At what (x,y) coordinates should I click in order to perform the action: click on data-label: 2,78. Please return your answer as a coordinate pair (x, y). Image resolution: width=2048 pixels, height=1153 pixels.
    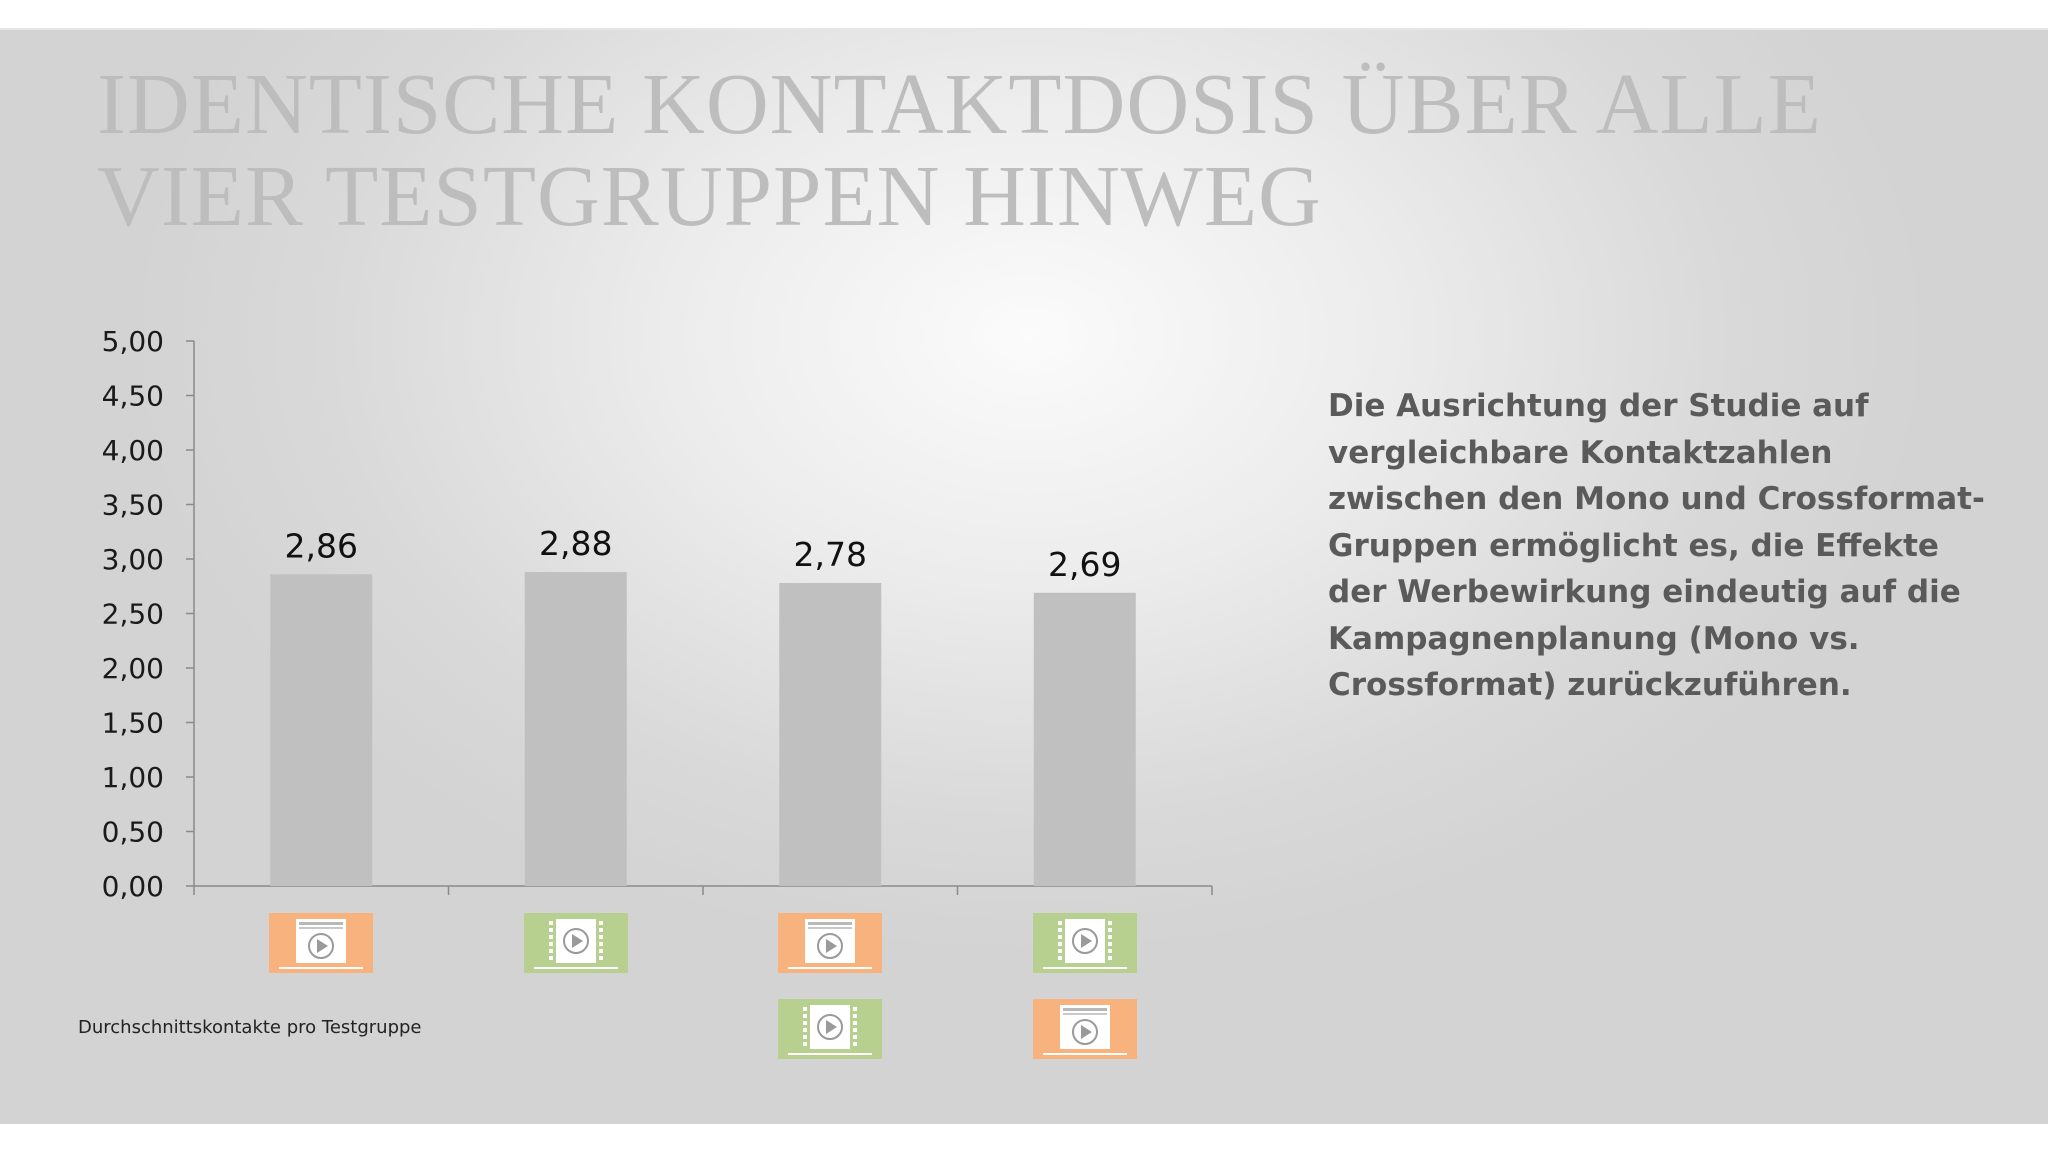
    Looking at the image, I should click on (830, 554).